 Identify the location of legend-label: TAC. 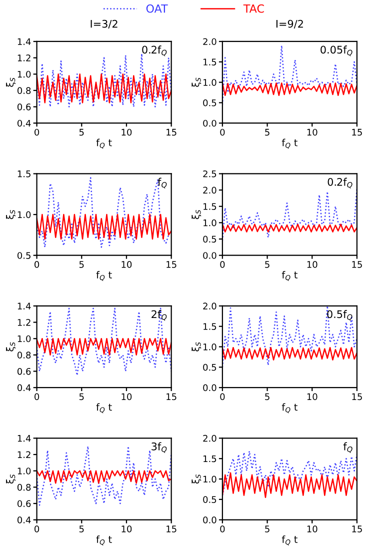
(253, 8).